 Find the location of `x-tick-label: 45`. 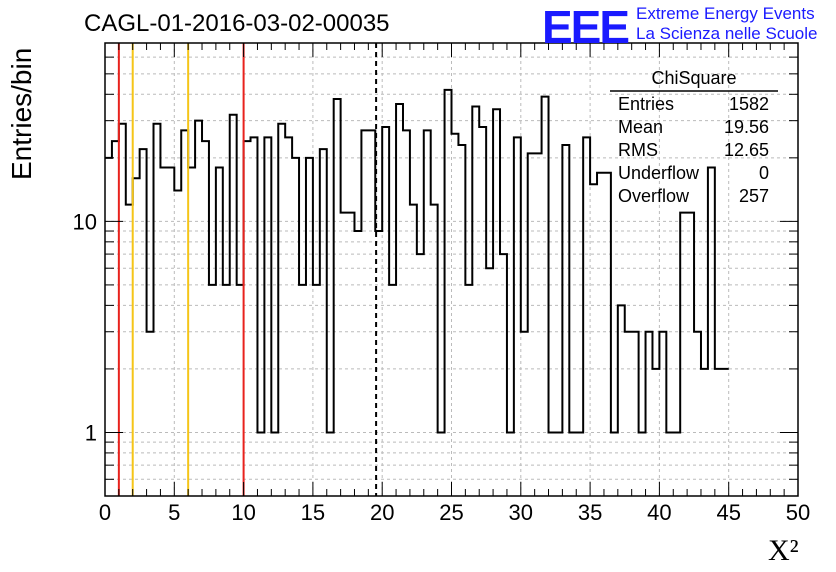

x-tick-label: 45 is located at coordinates (728, 512).